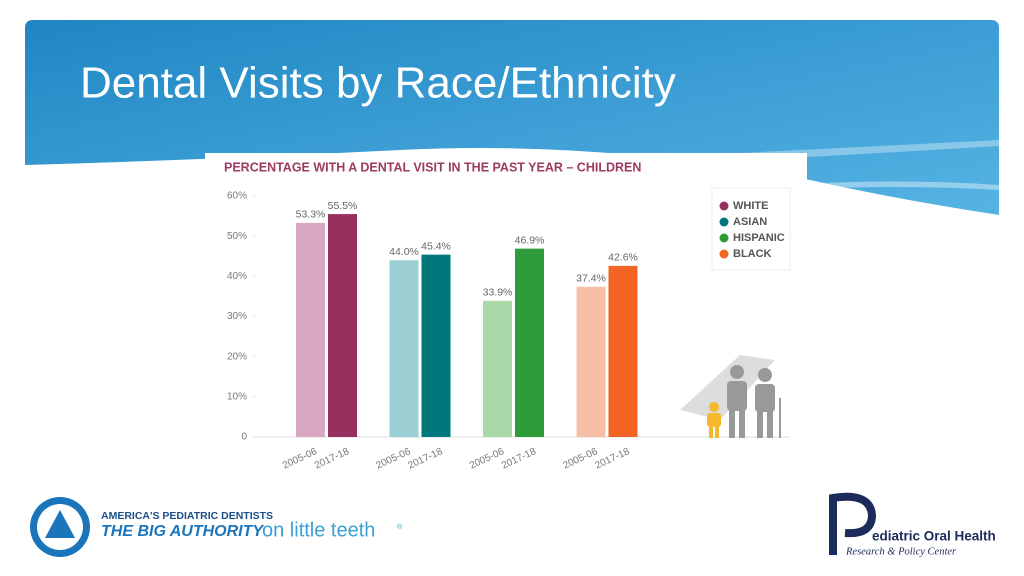 This screenshot has width=1024, height=576. What do you see at coordinates (244, 437) in the screenshot?
I see `y-tick-label: 0` at bounding box center [244, 437].